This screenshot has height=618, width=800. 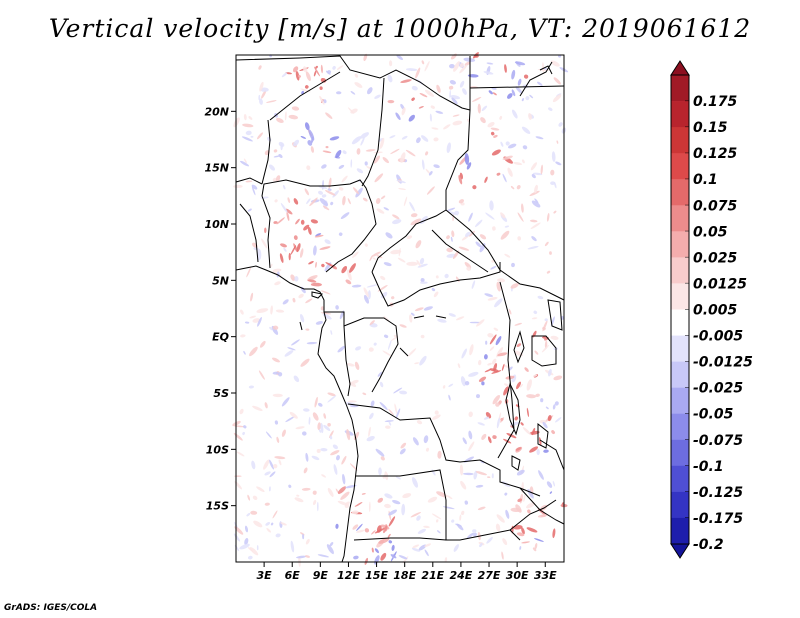 I want to click on lat-tick-label: 10N, so click(x=216, y=224).